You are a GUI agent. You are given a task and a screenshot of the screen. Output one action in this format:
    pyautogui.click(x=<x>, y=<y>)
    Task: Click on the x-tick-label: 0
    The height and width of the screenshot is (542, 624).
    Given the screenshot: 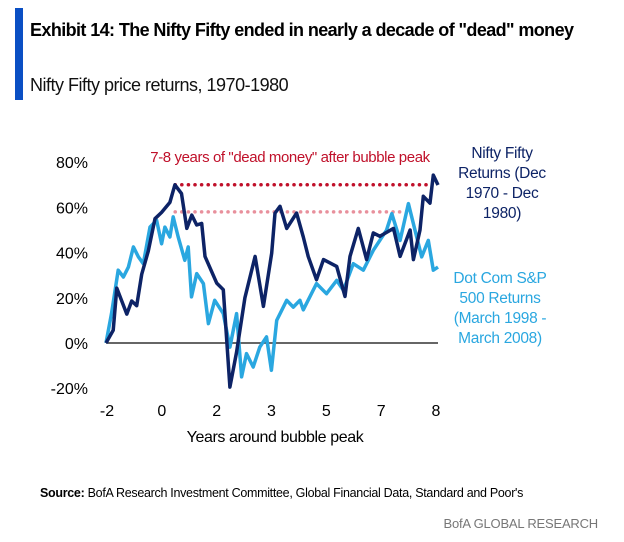 What is the action you would take?
    pyautogui.click(x=161, y=411)
    